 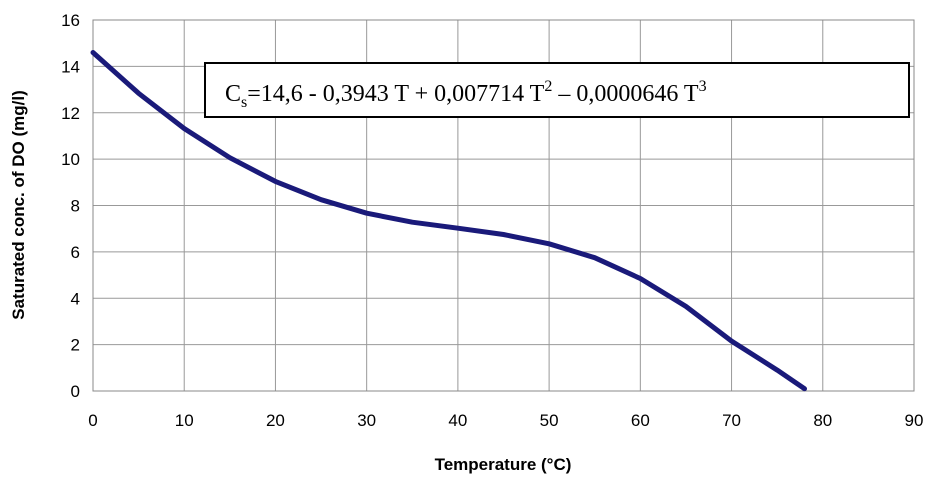 What do you see at coordinates (184, 420) in the screenshot?
I see `x-tick-label: 10` at bounding box center [184, 420].